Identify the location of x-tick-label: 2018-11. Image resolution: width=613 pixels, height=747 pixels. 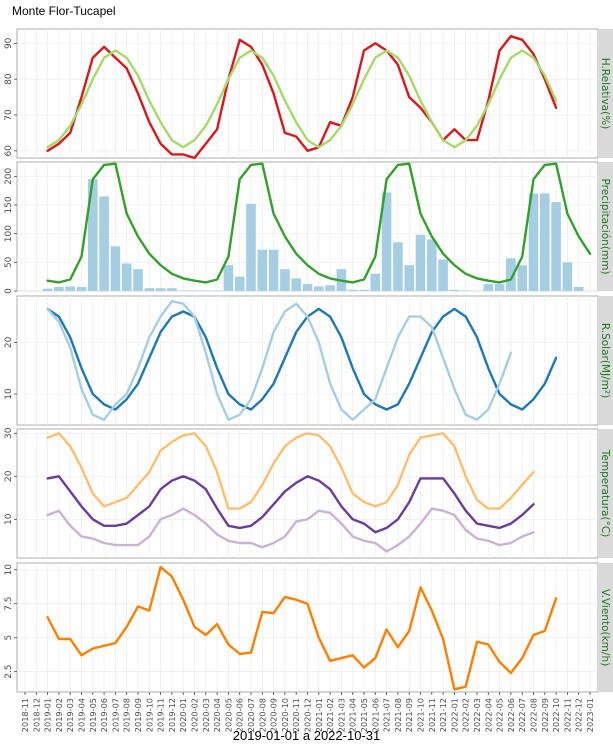
(25, 715).